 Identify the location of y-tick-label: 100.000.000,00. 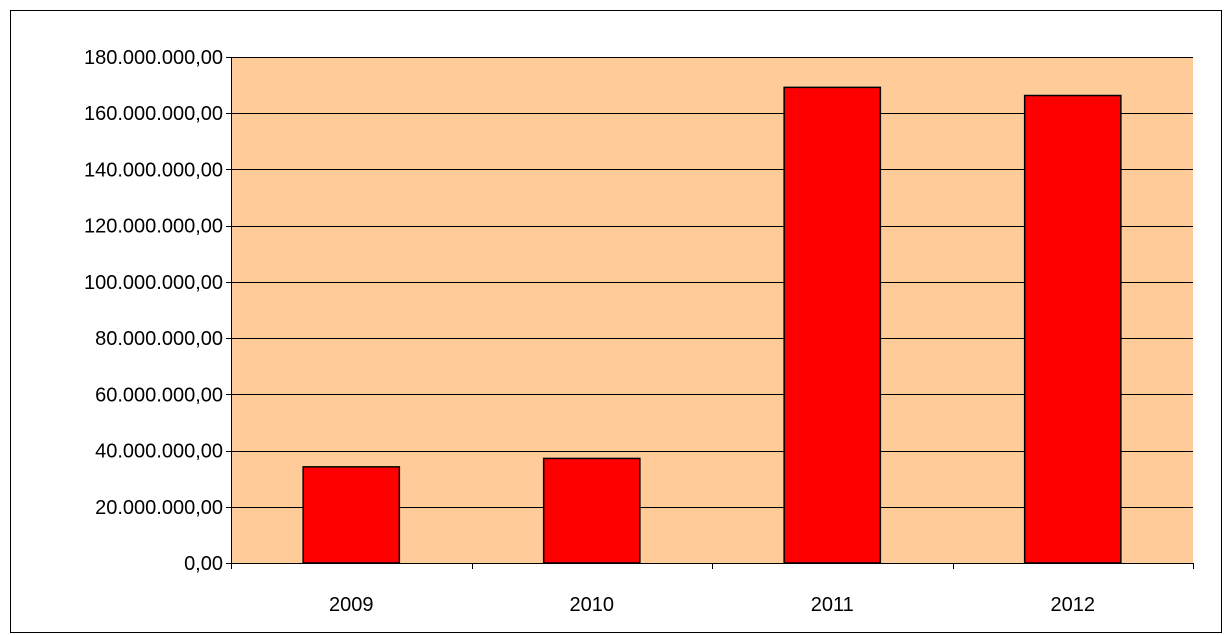
(153, 283).